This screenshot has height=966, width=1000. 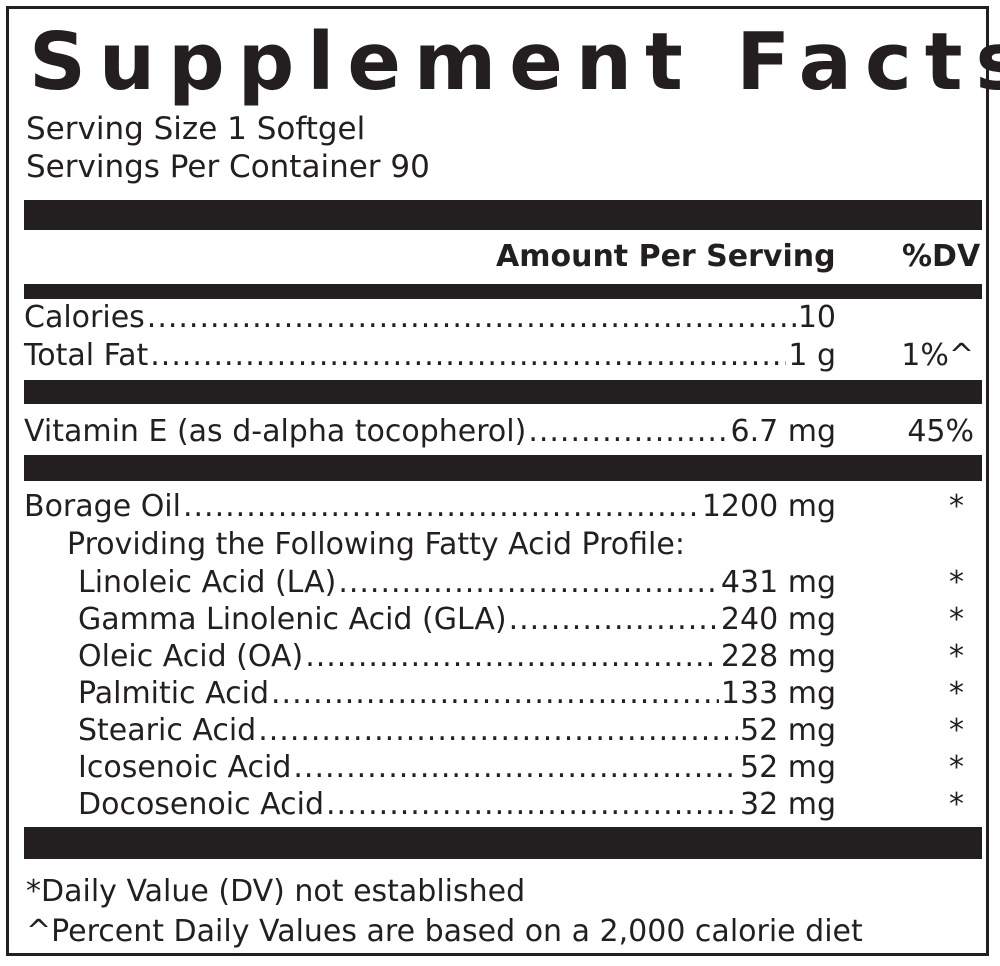 What do you see at coordinates (275, 431) in the screenshot?
I see `nutrient-name: Vitamin E (as d-alpha tocopherol)` at bounding box center [275, 431].